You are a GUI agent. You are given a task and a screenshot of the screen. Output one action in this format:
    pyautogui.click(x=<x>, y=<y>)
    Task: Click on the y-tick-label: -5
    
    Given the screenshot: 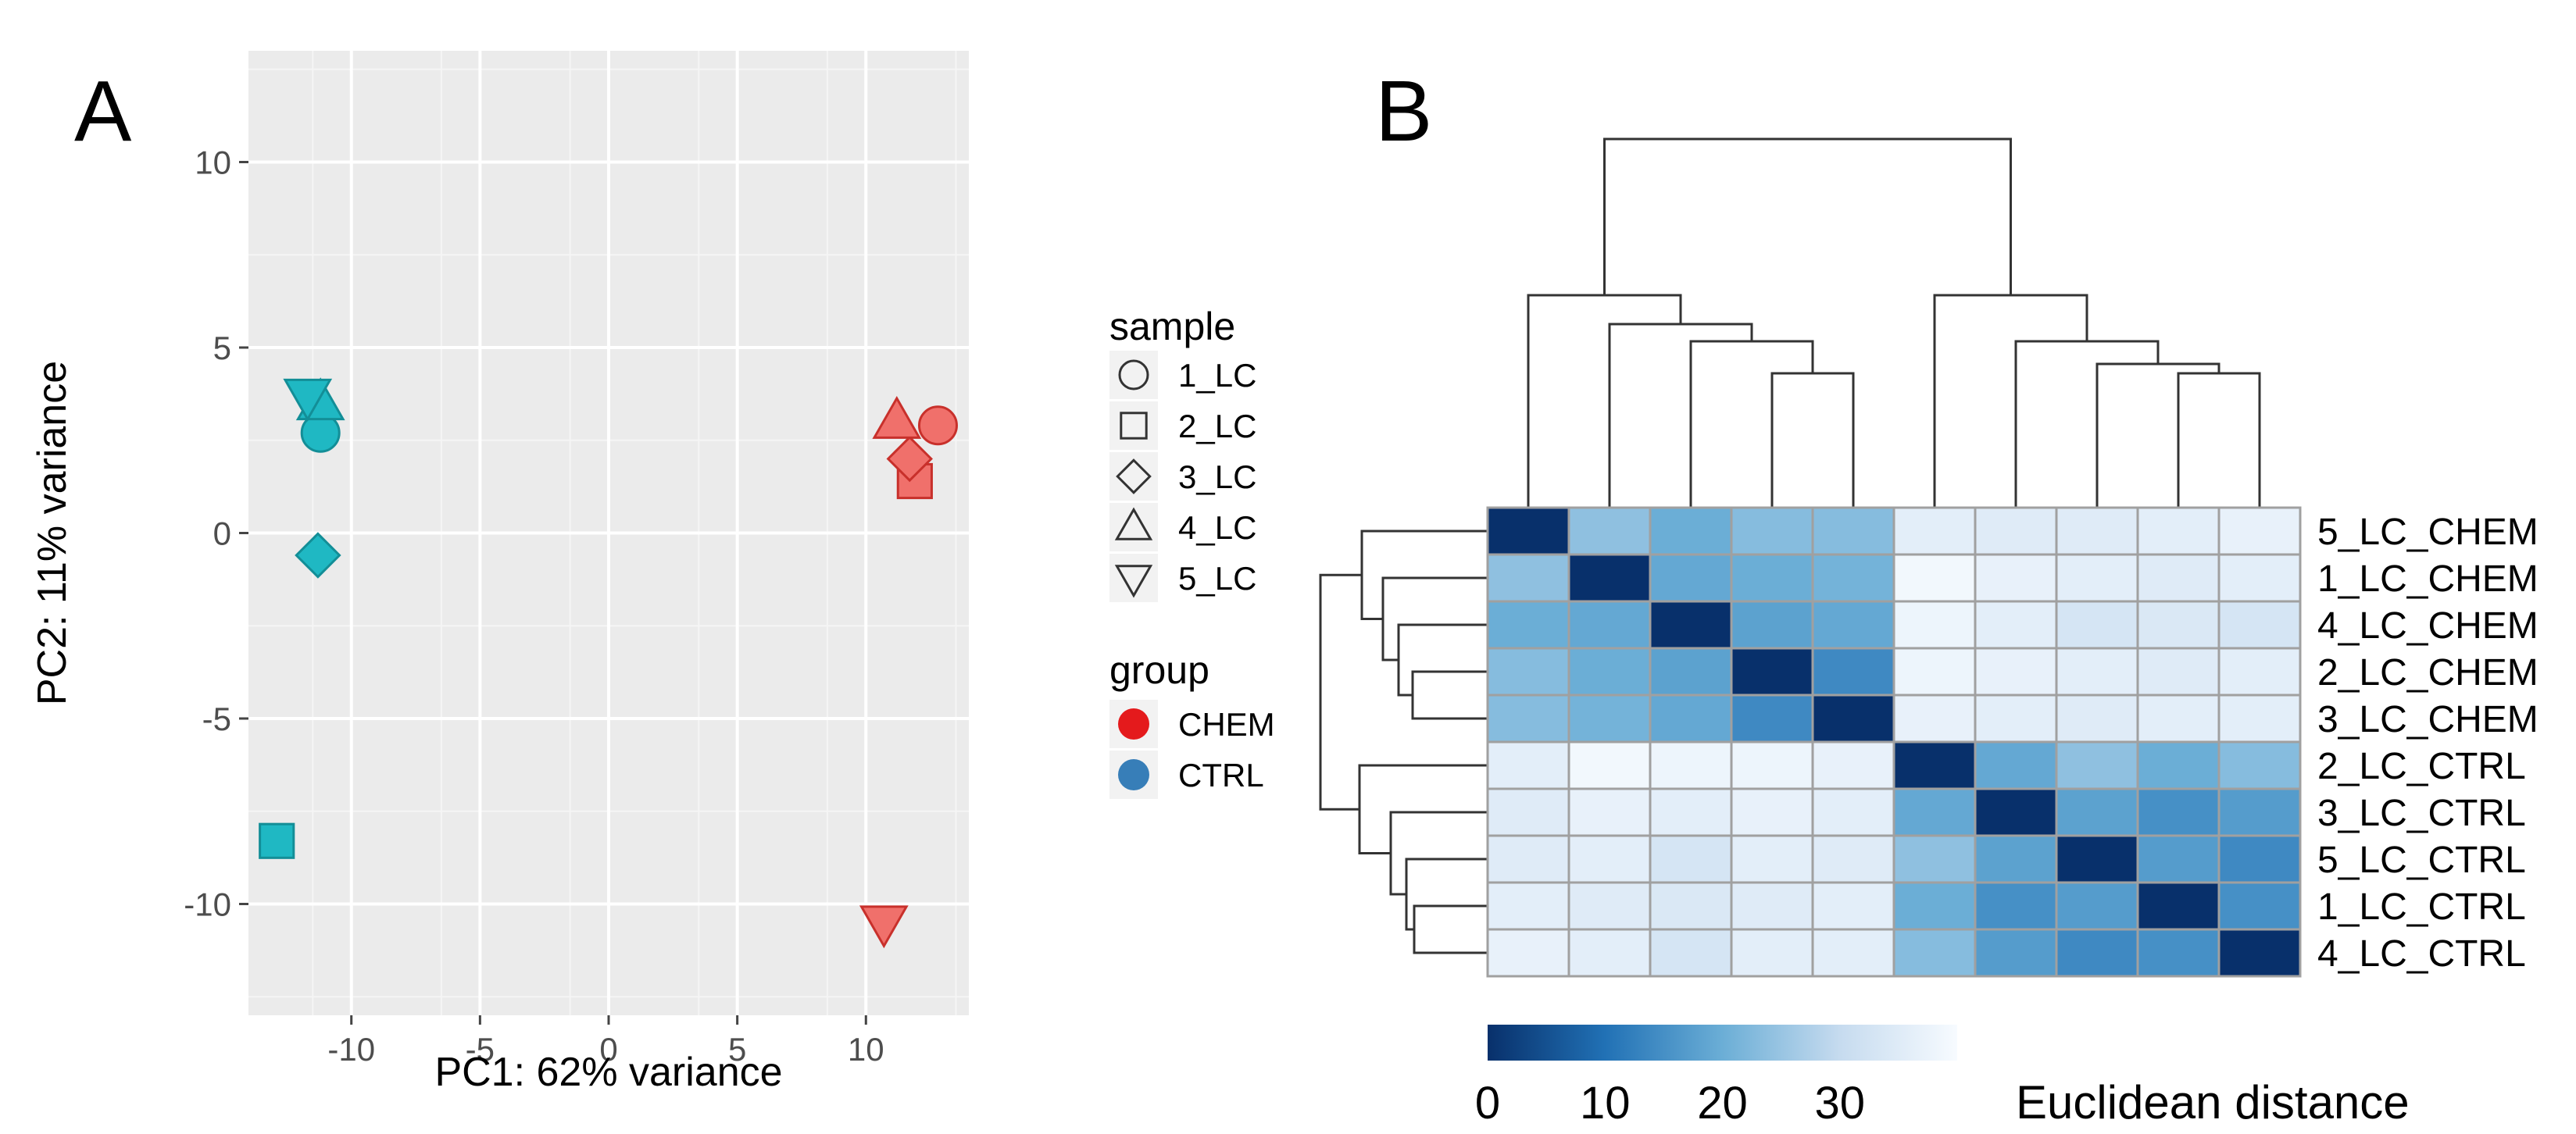 What is the action you would take?
    pyautogui.click(x=217, y=719)
    